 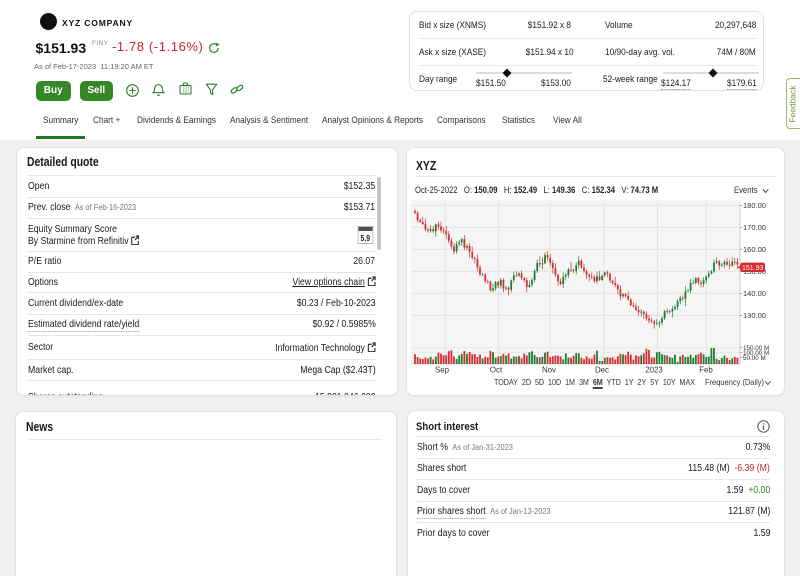 What do you see at coordinates (654, 370) in the screenshot?
I see `svg-text: 2023` at bounding box center [654, 370].